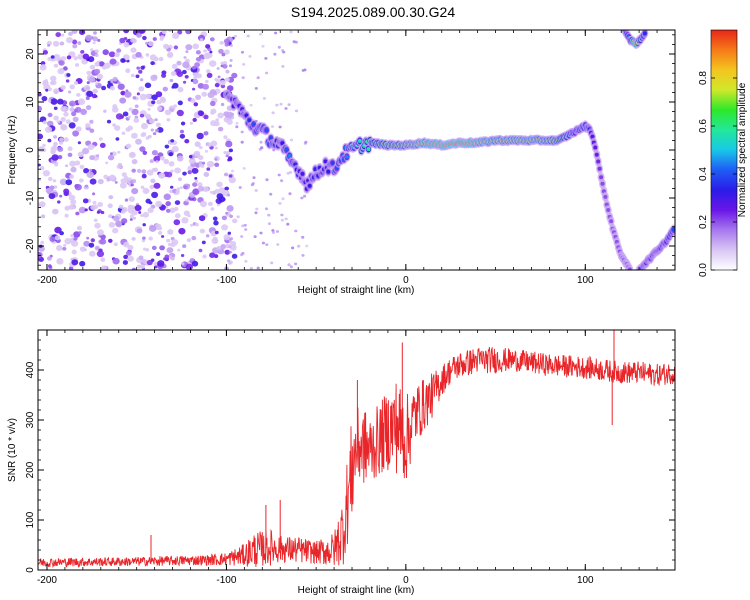 The image size is (750, 600). What do you see at coordinates (30, 245) in the screenshot?
I see `y-tick-label: -20` at bounding box center [30, 245].